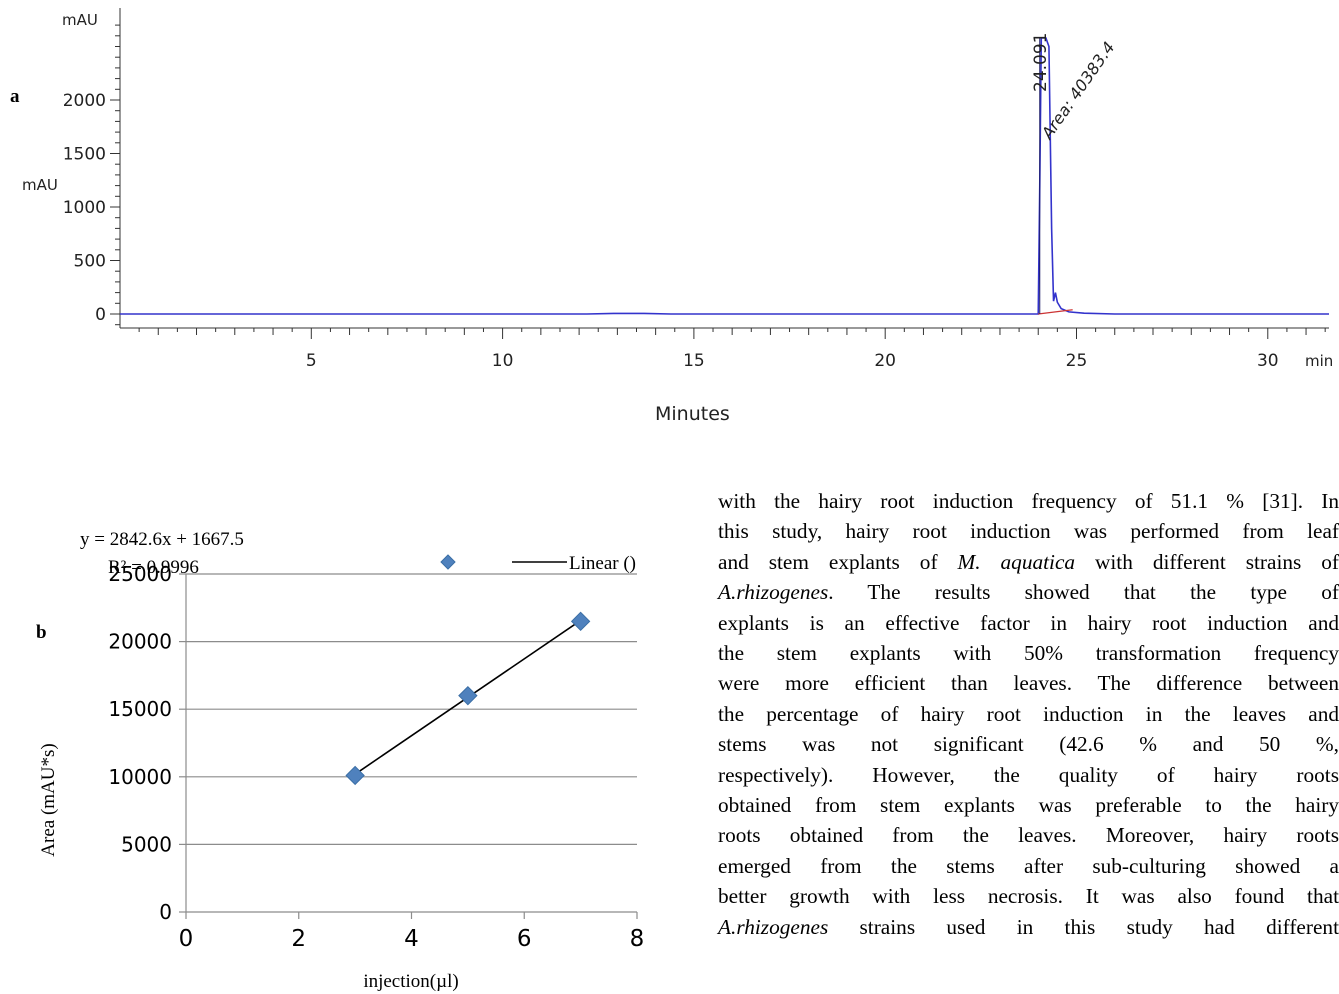 Image resolution: width=1339 pixels, height=994 pixels. Describe the element at coordinates (1268, 361) in the screenshot. I see `x-tick-label: 30` at that location.